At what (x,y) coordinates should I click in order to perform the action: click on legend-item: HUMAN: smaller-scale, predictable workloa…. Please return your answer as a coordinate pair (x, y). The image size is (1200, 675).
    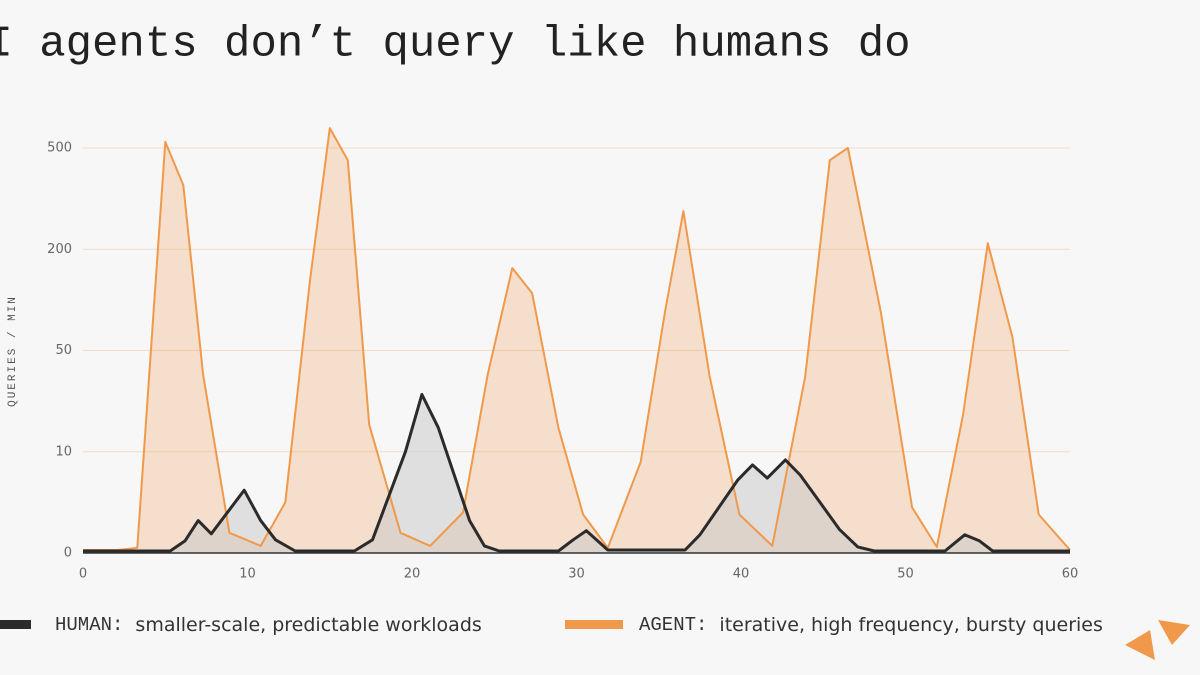
    Looking at the image, I should click on (241, 625).